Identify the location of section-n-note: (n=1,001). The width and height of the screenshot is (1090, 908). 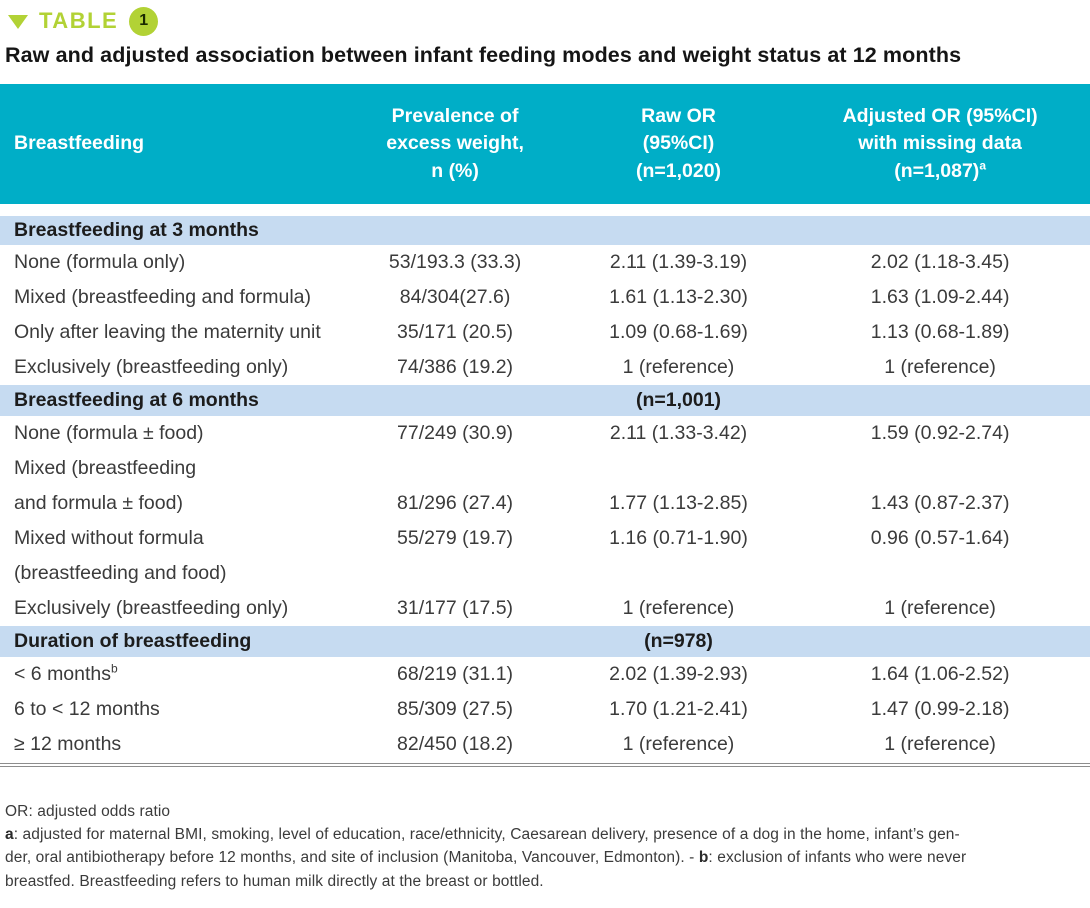
(678, 400).